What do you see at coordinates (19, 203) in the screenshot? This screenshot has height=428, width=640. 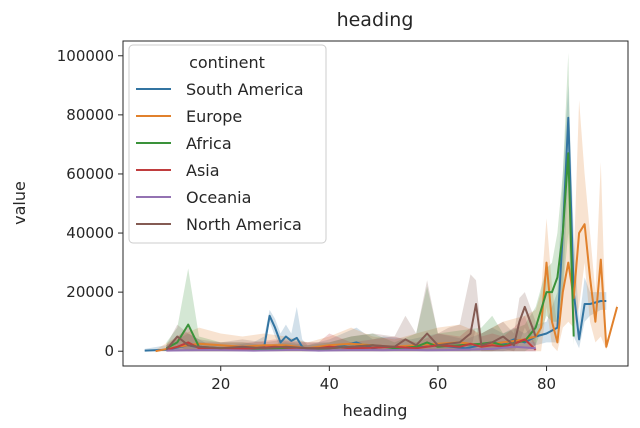 I see `y-axis-label: value` at bounding box center [19, 203].